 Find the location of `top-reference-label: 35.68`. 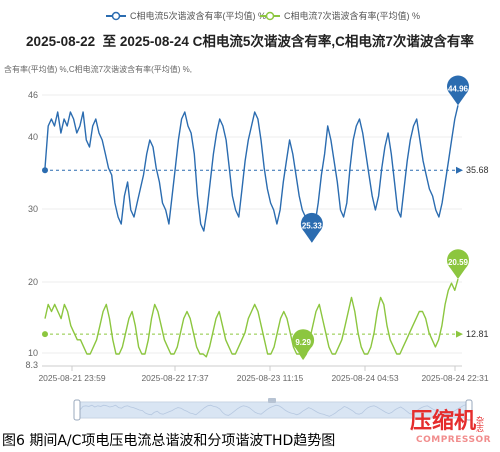

top-reference-label: 35.68 is located at coordinates (477, 170).